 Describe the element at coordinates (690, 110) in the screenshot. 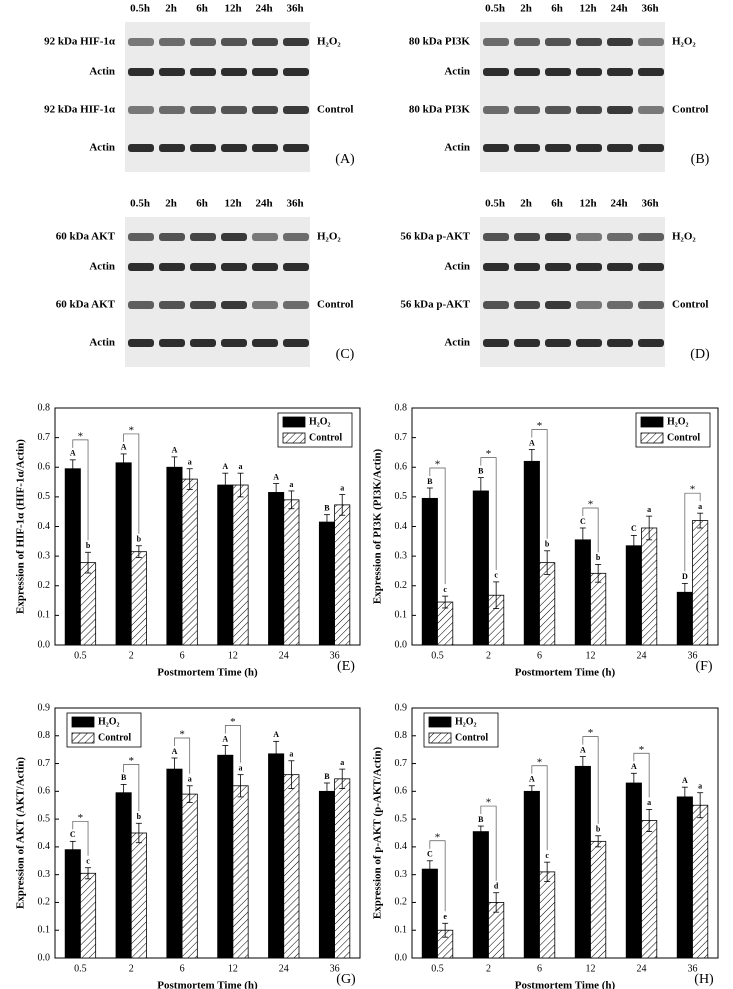

I see `condition-label: Control` at that location.